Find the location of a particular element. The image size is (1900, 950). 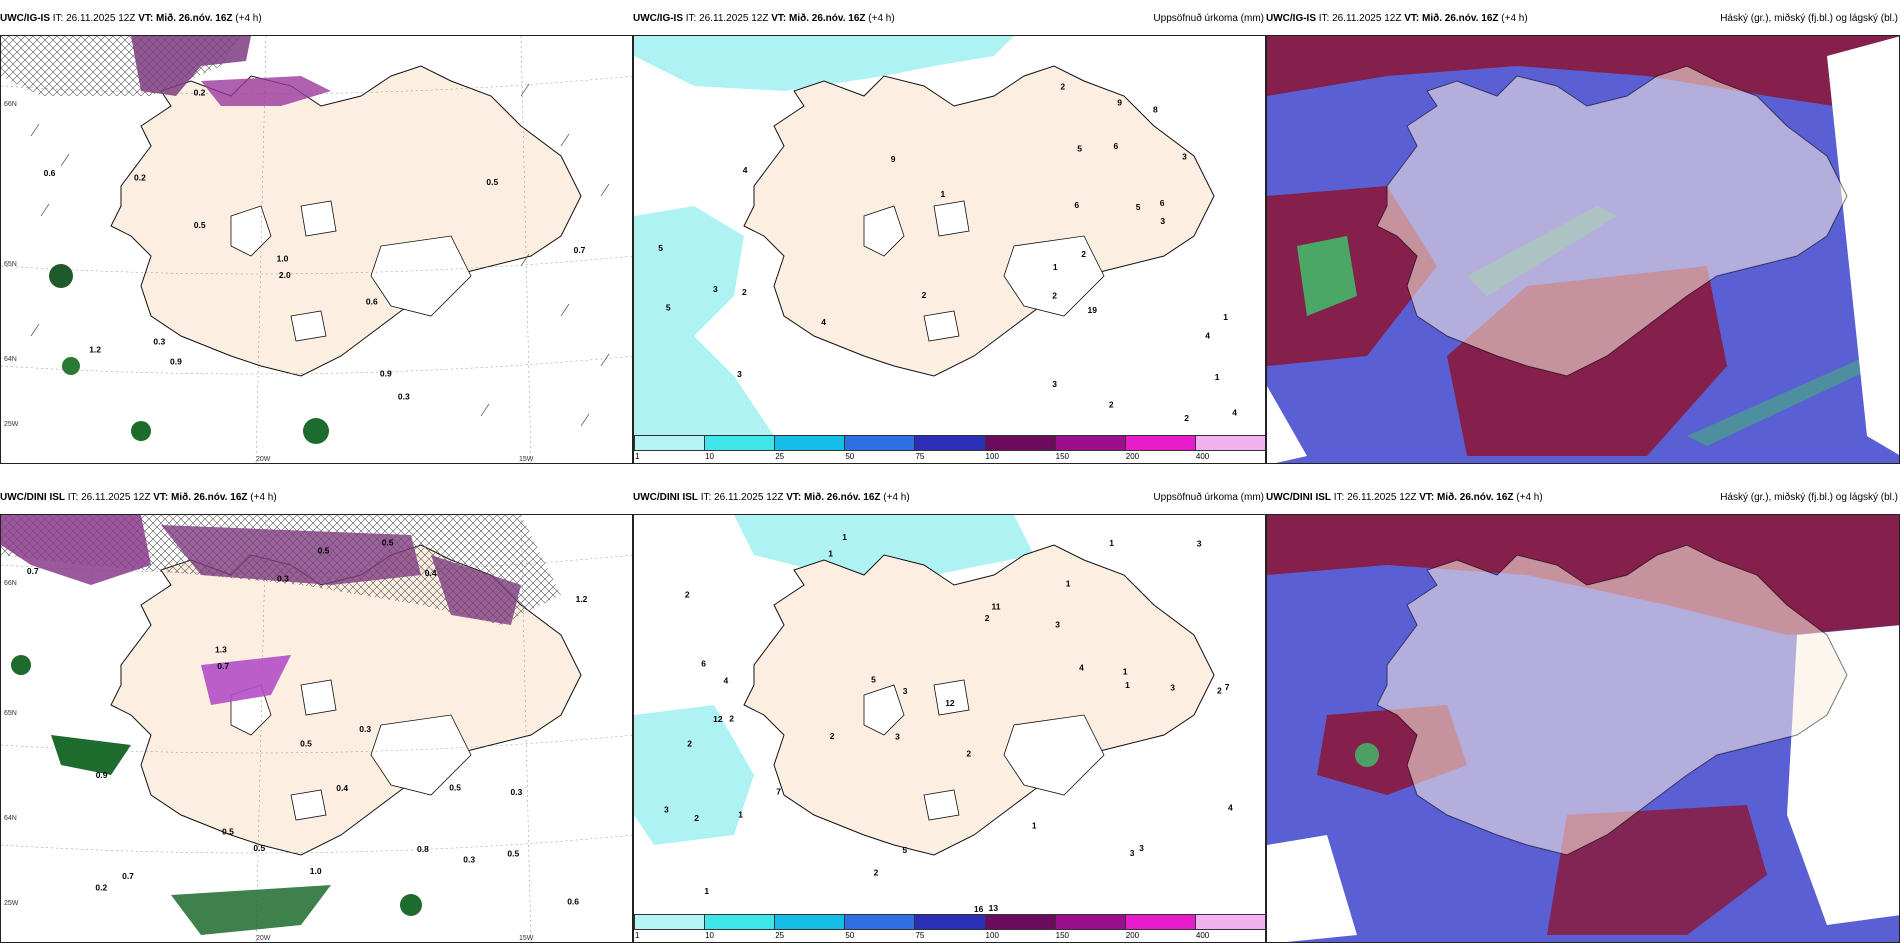

colorbar-tick: 200 is located at coordinates (1132, 456).